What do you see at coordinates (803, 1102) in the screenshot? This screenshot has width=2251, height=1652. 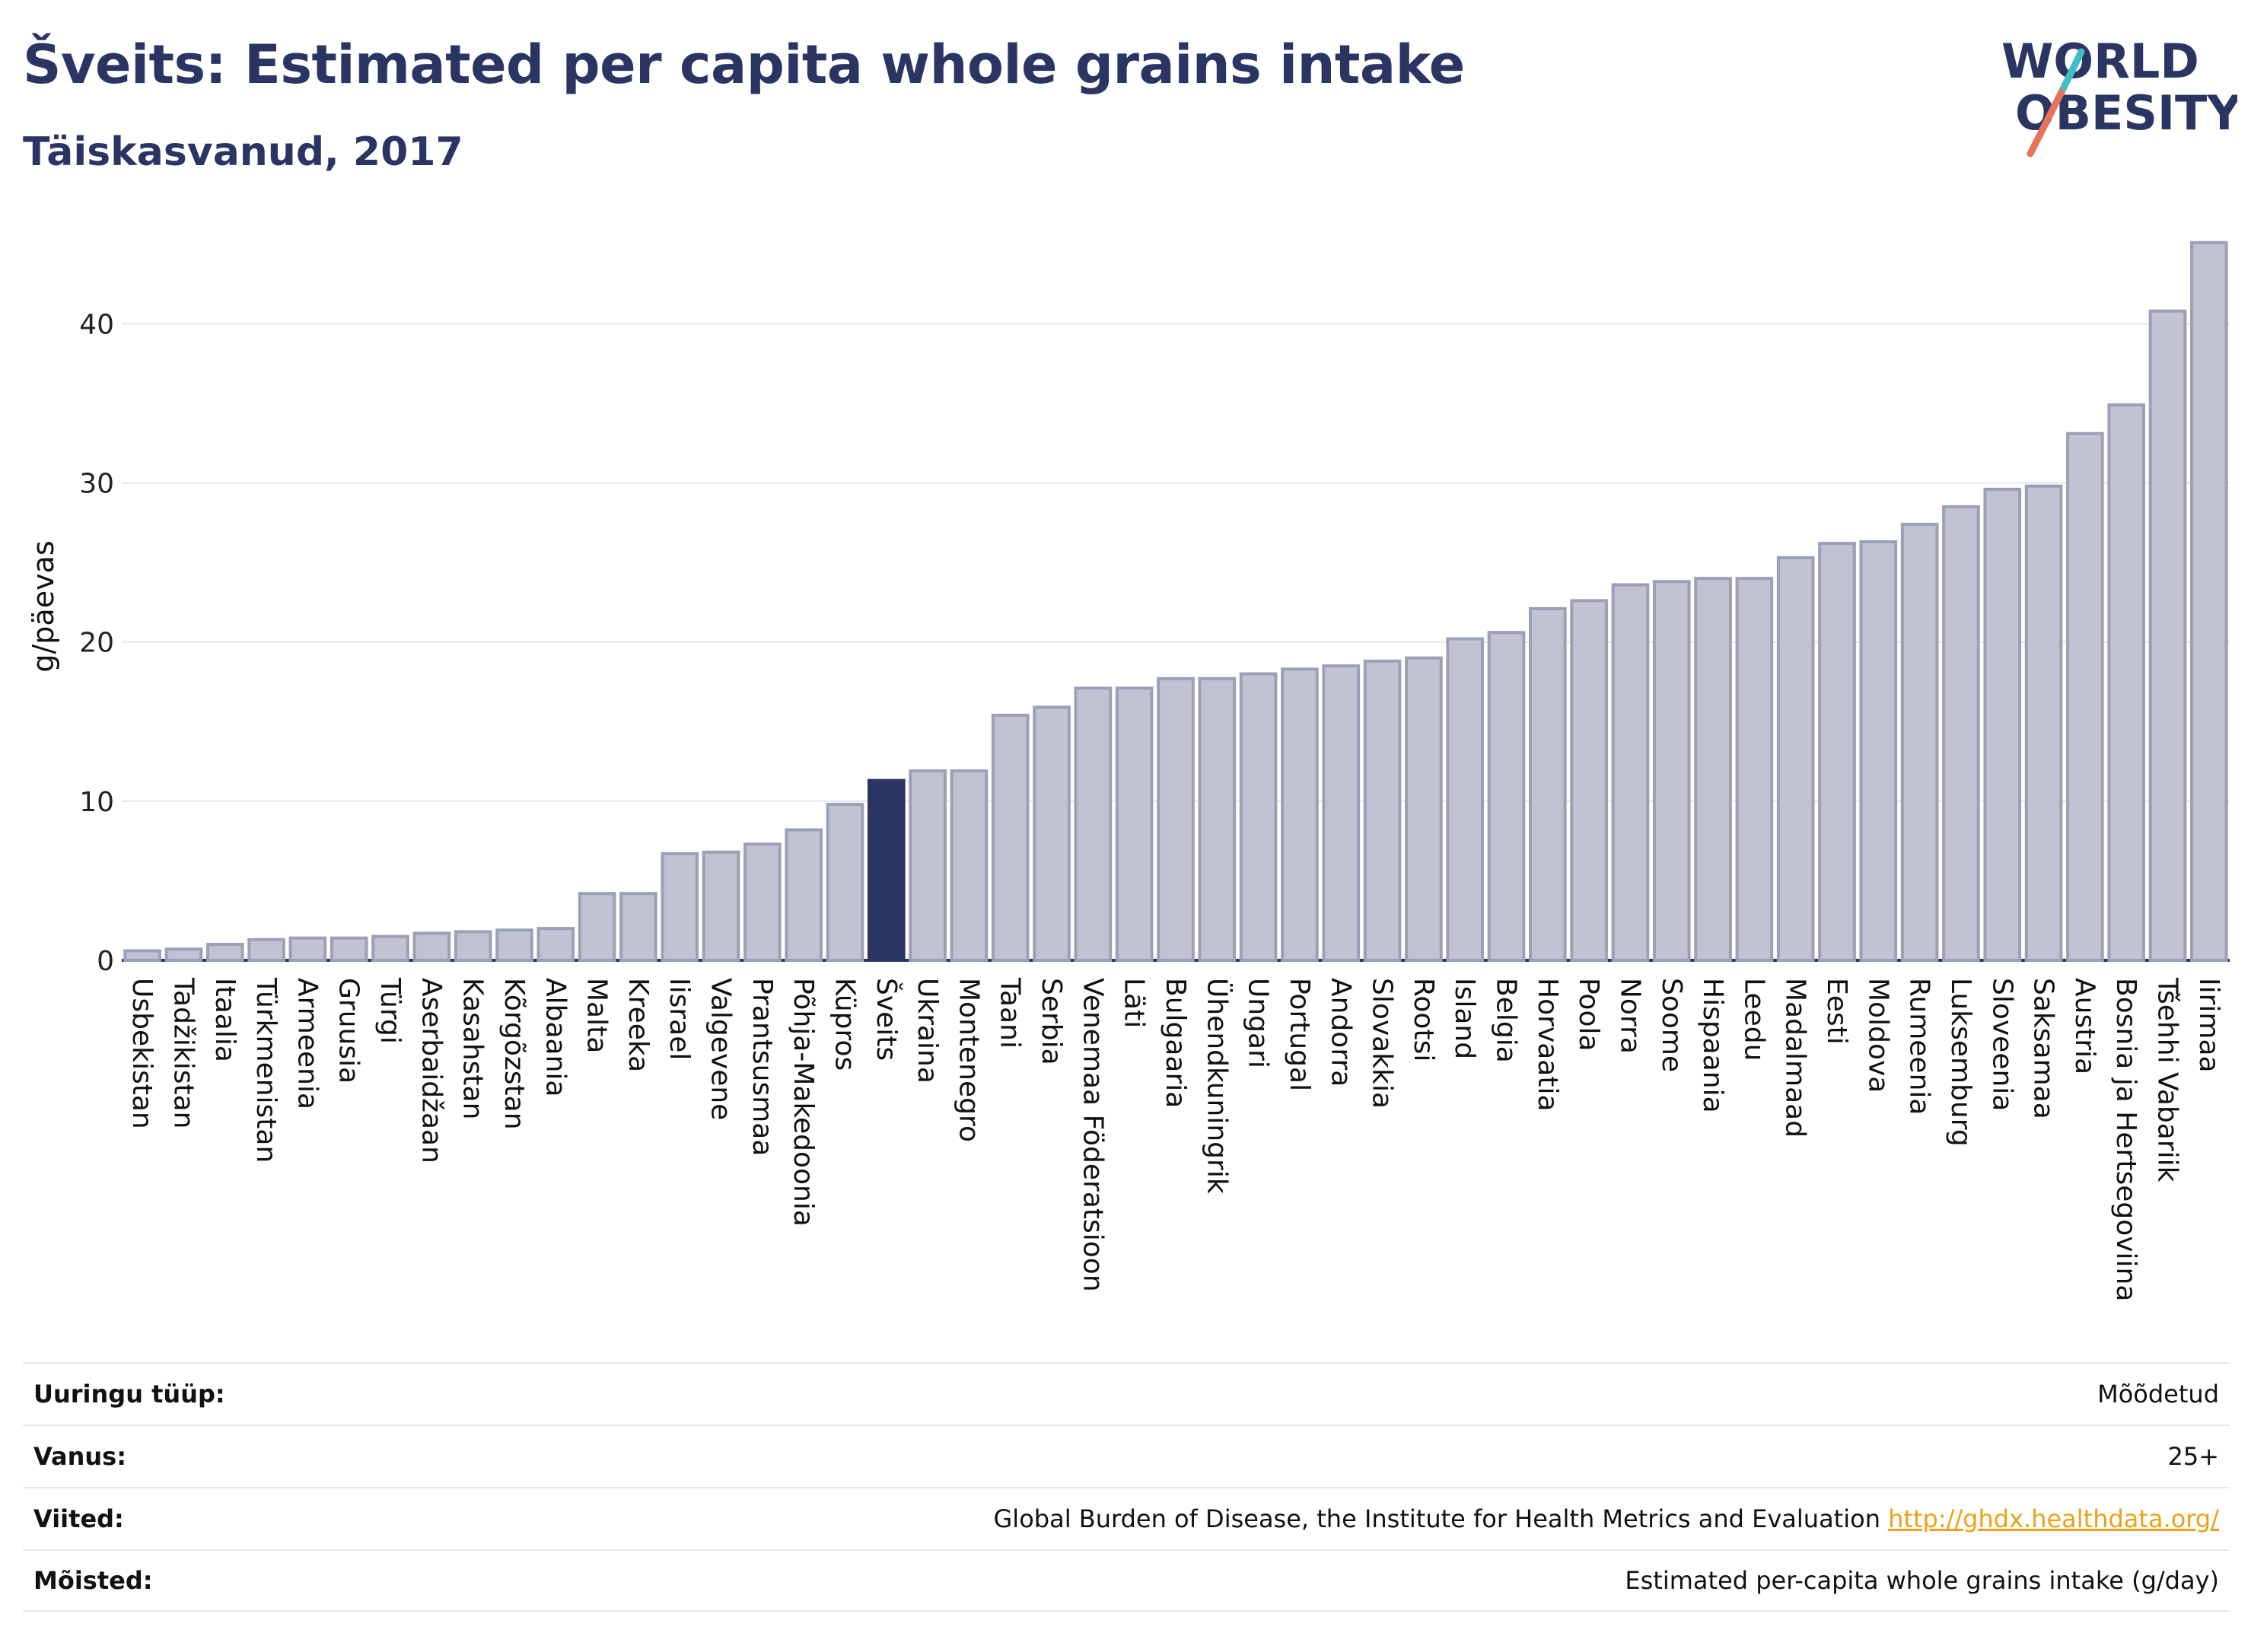 I see `x-tick-label: Põhja-Makedoonia` at bounding box center [803, 1102].